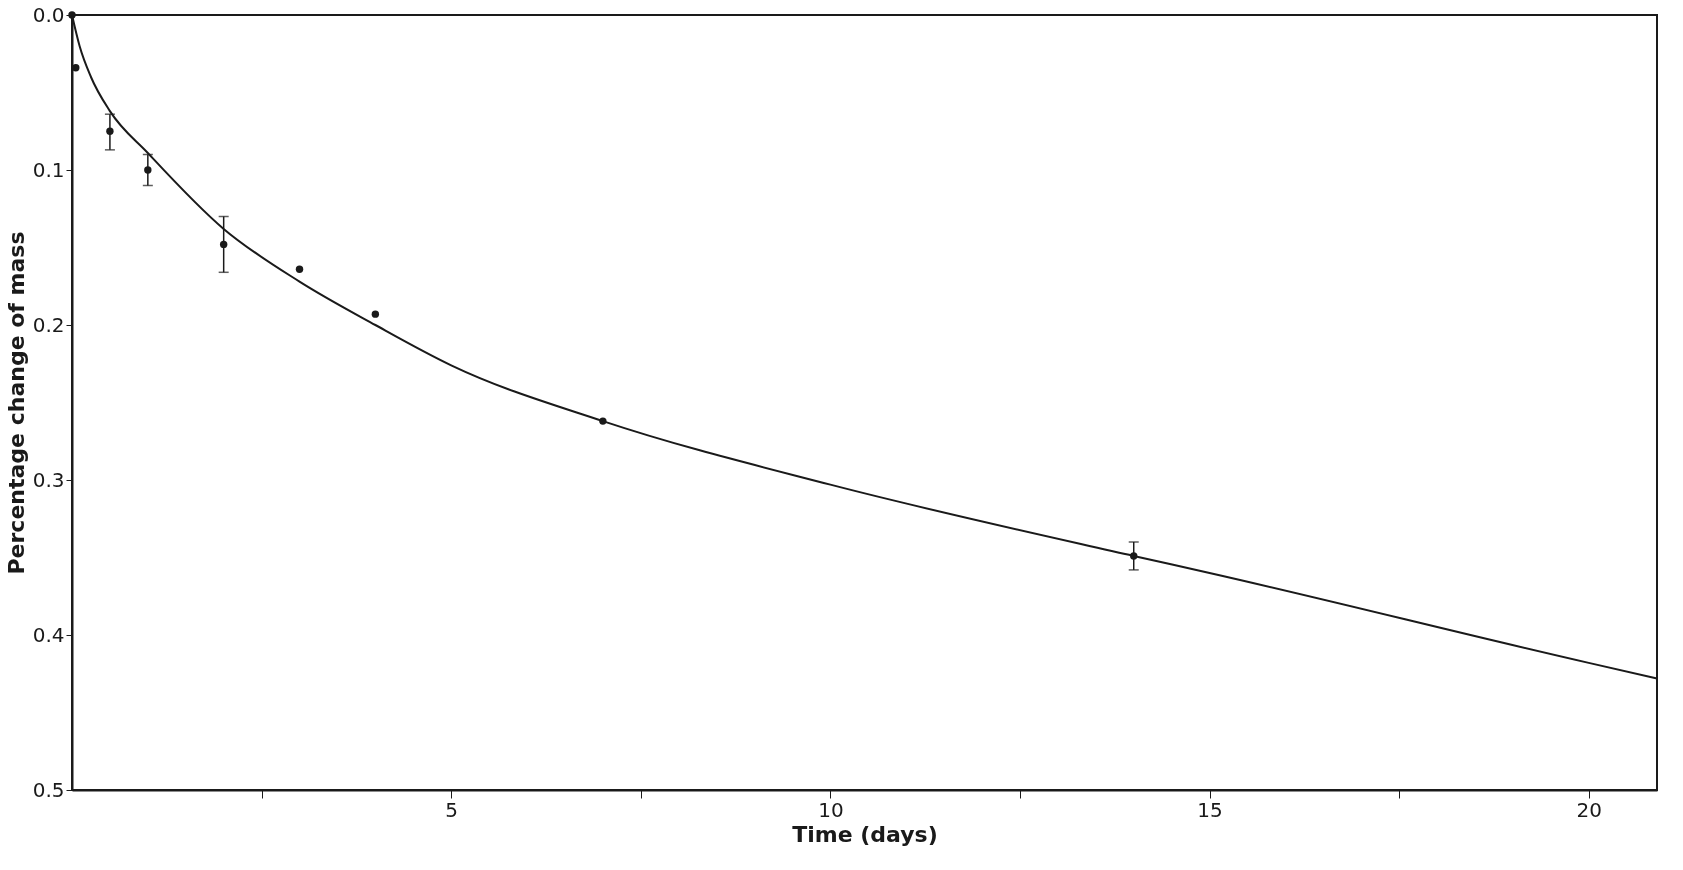 The height and width of the screenshot is (870, 1683). I want to click on x-tick-label: 5, so click(452, 809).